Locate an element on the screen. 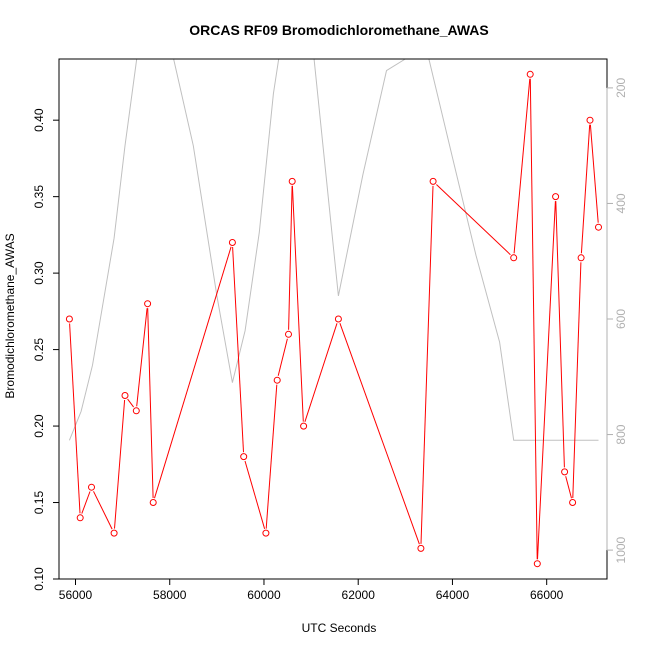 The height and width of the screenshot is (650, 650). right-axis-tick-label: 800 is located at coordinates (621, 434).